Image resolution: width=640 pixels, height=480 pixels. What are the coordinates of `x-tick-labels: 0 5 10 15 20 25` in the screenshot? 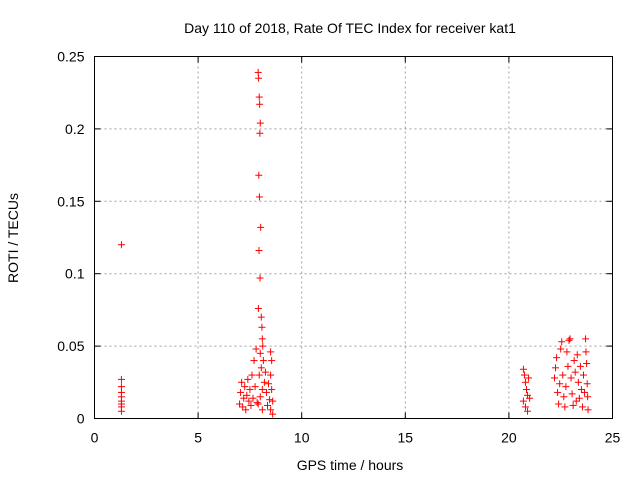 It's located at (356, 438).